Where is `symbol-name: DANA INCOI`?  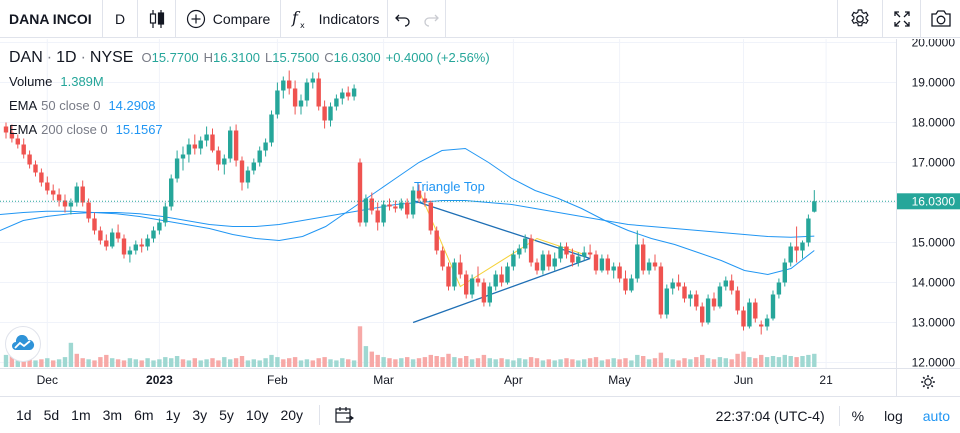
symbol-name: DANA INCOI is located at coordinates (50, 18).